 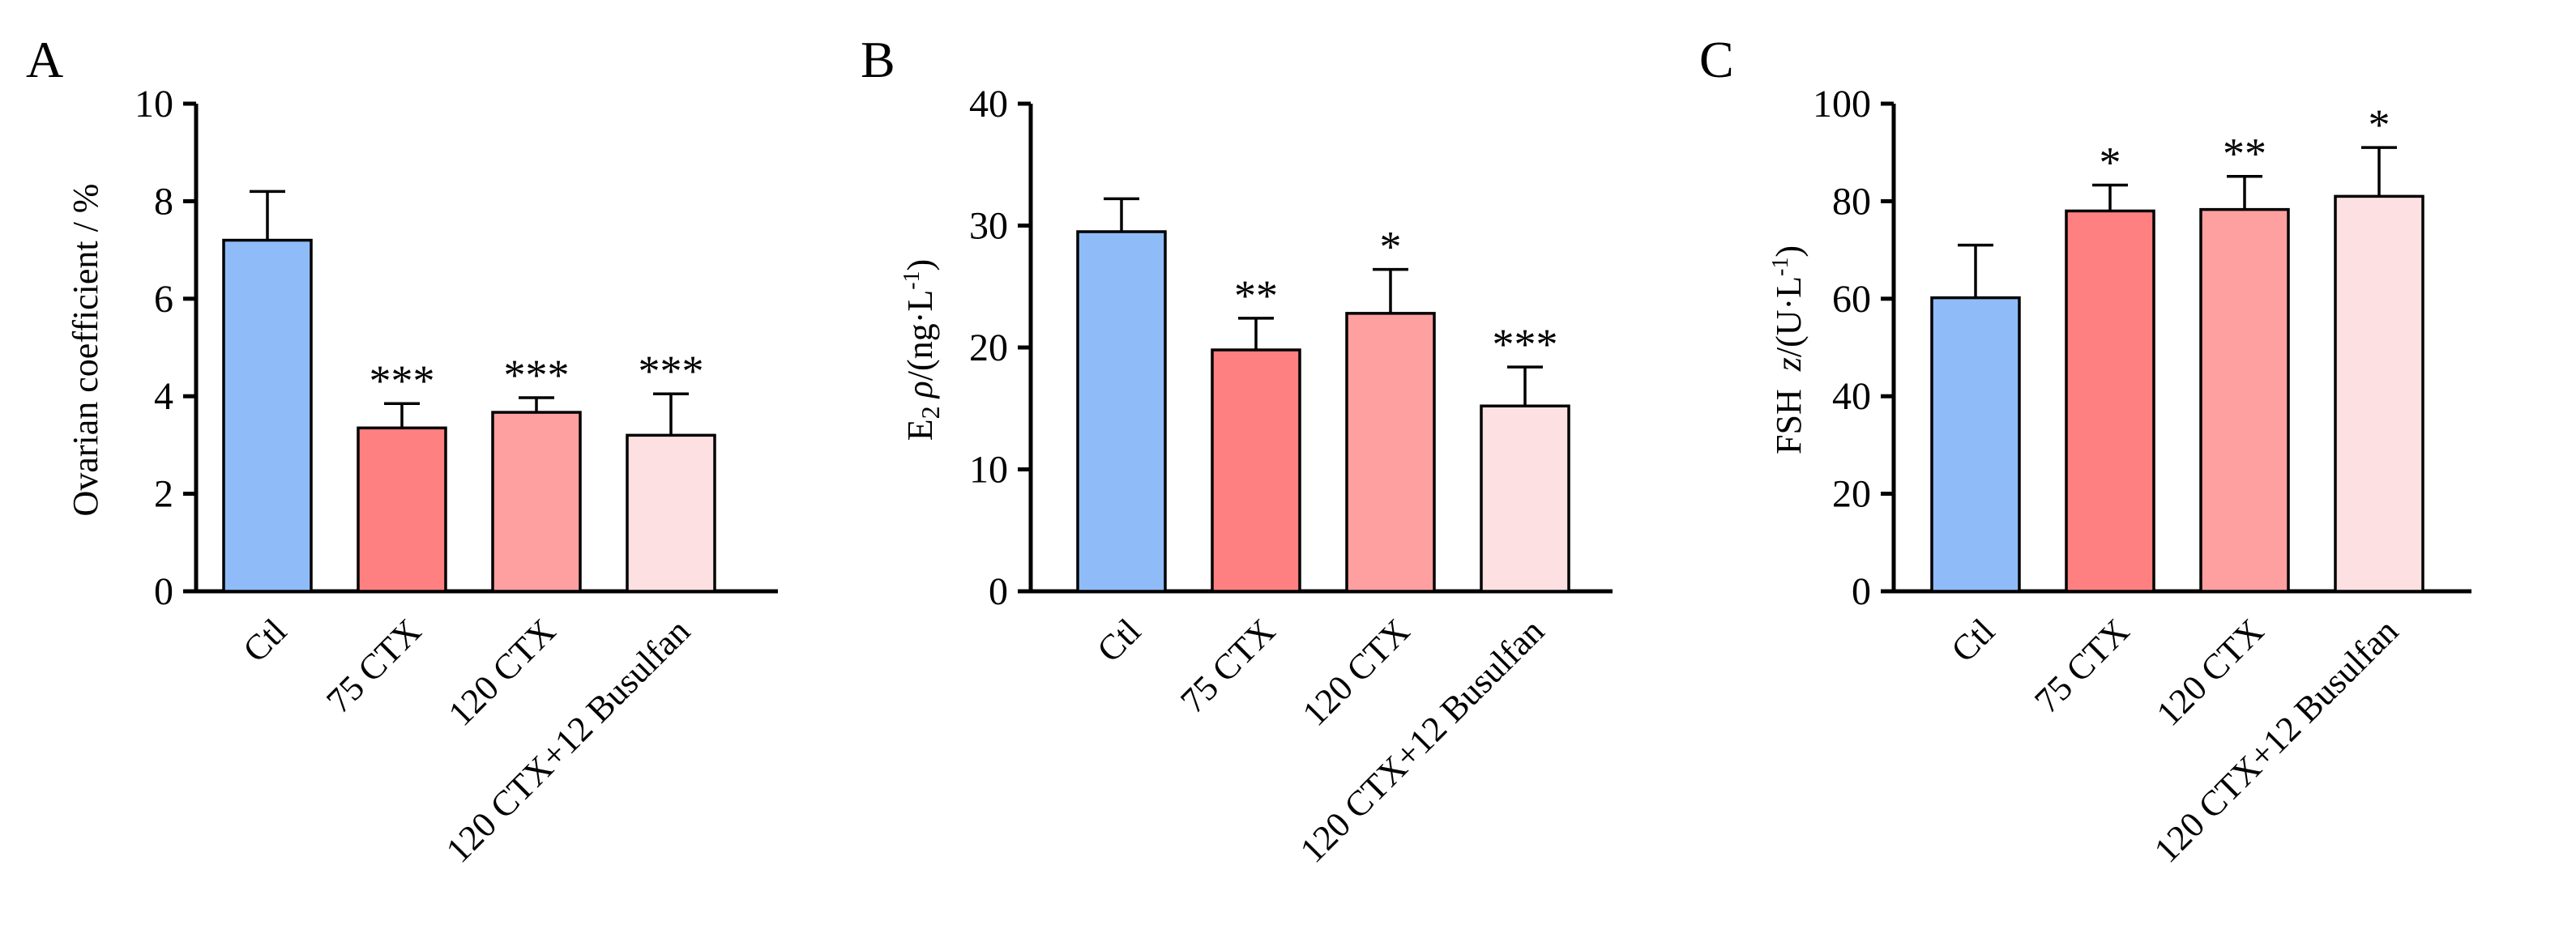 I want to click on y-axis-title: Ovarian coefficient / %, so click(x=85, y=350).